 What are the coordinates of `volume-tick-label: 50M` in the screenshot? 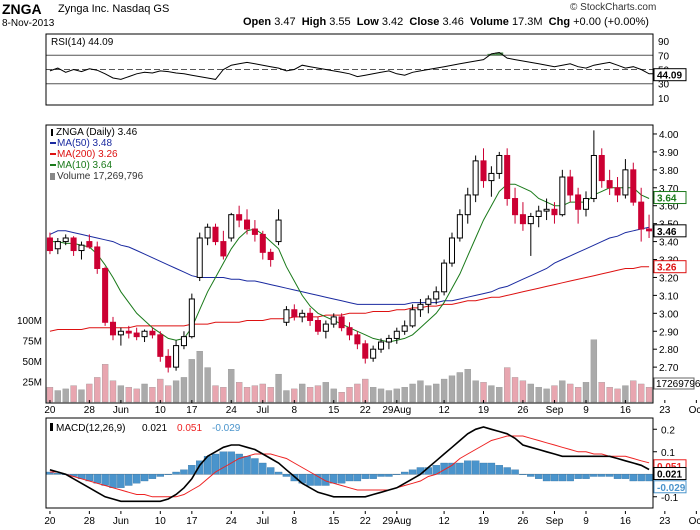 It's located at (32, 362).